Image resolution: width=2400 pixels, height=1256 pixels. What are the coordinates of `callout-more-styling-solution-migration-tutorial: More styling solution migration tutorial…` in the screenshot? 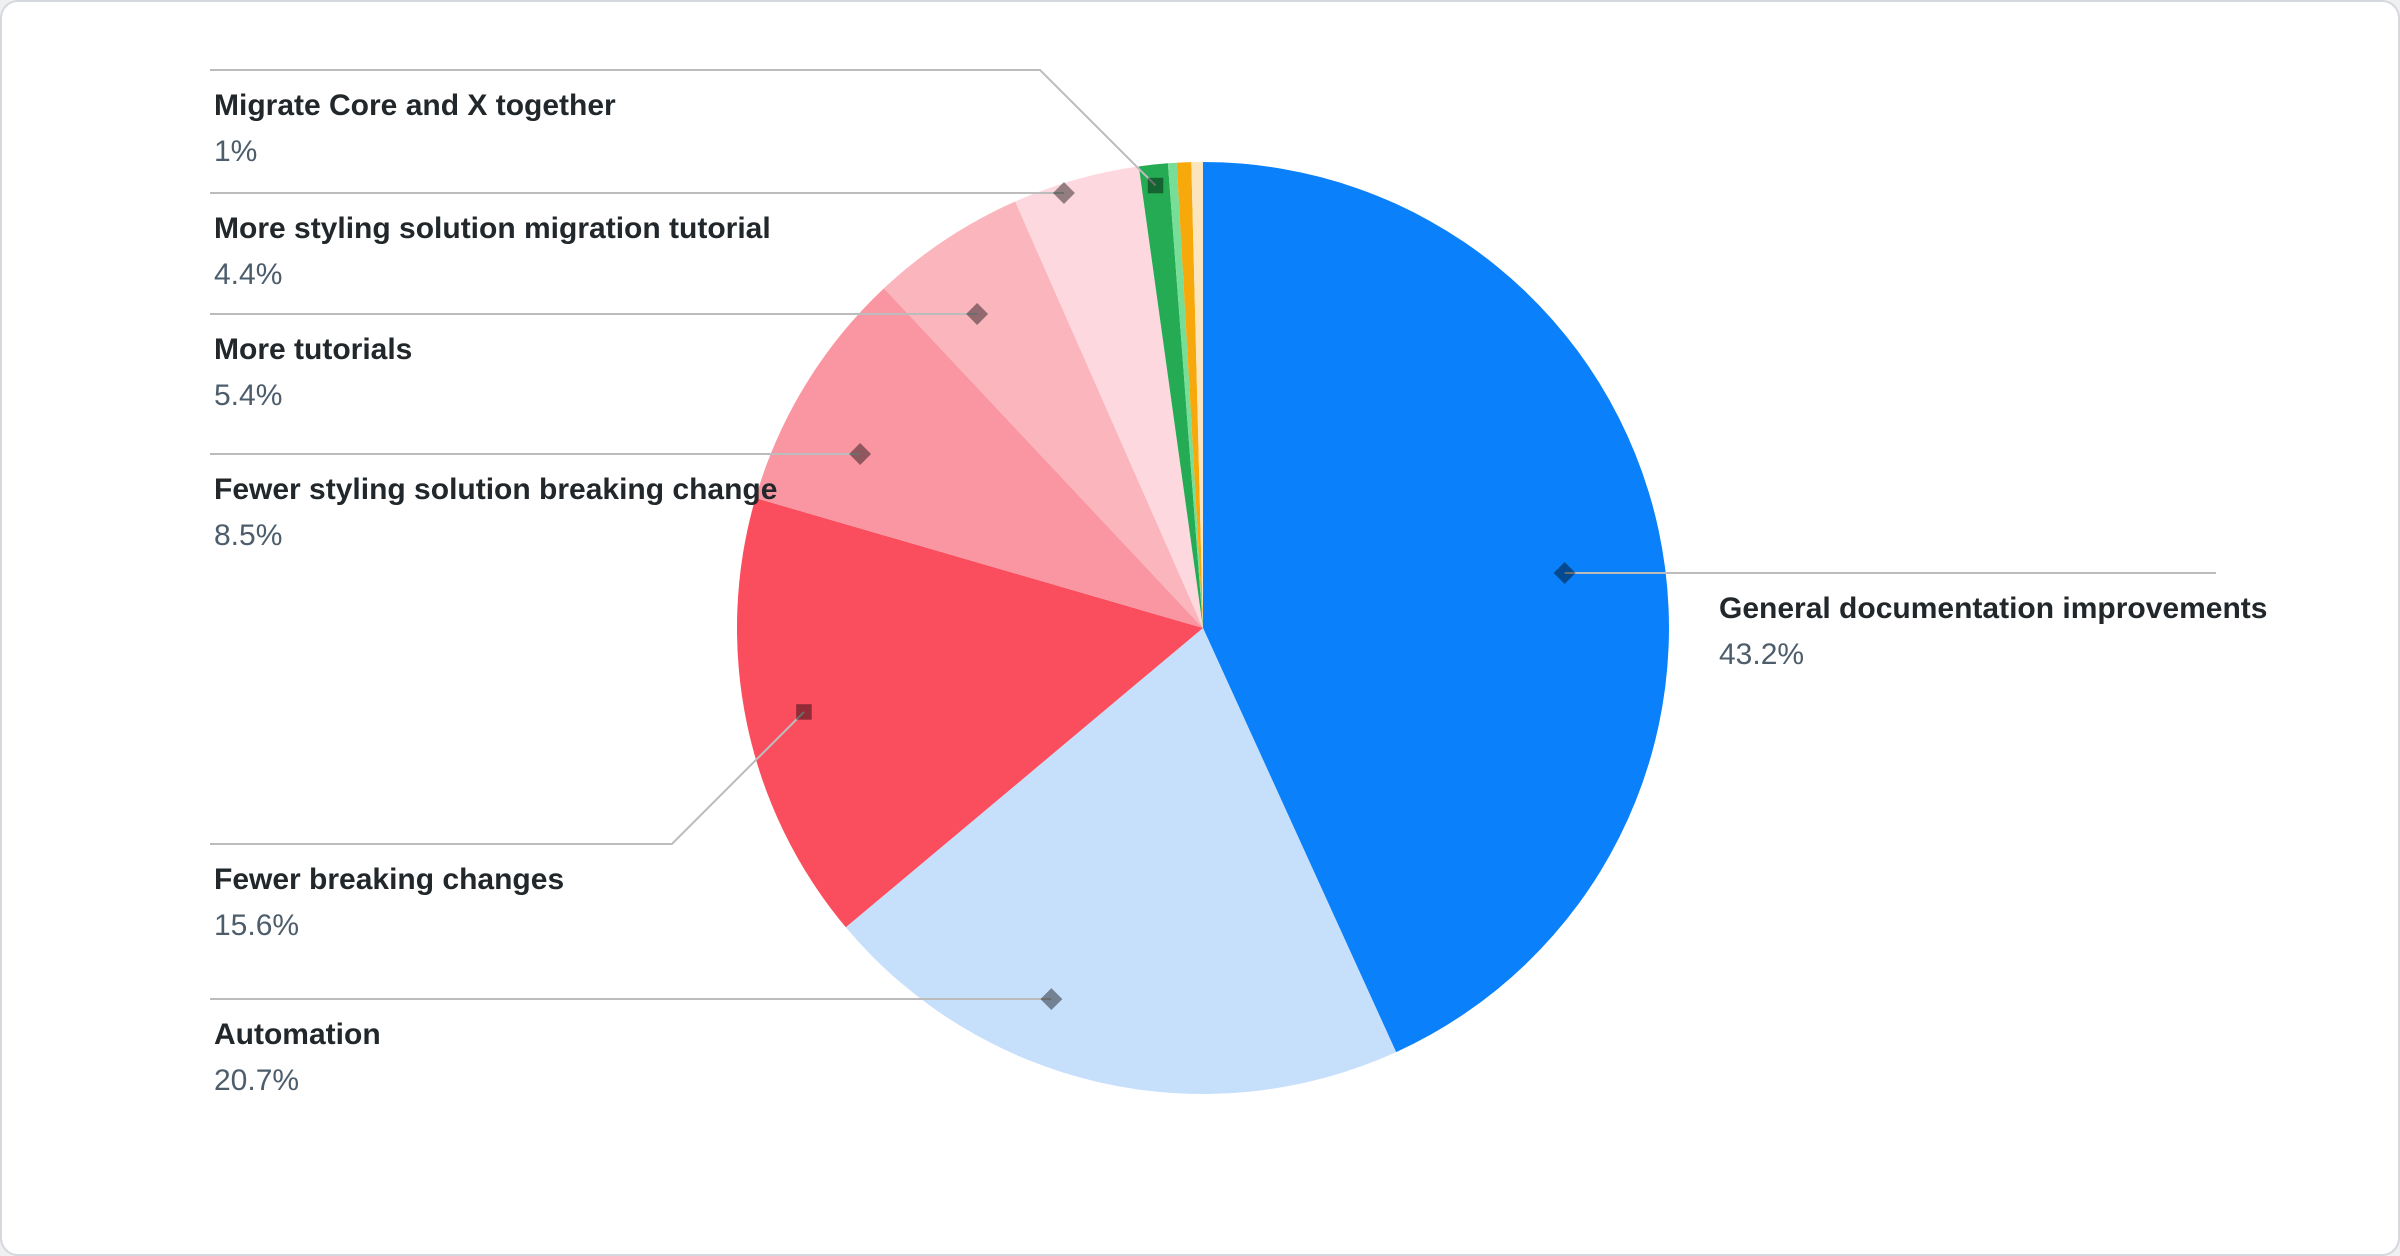 It's located at (492, 252).